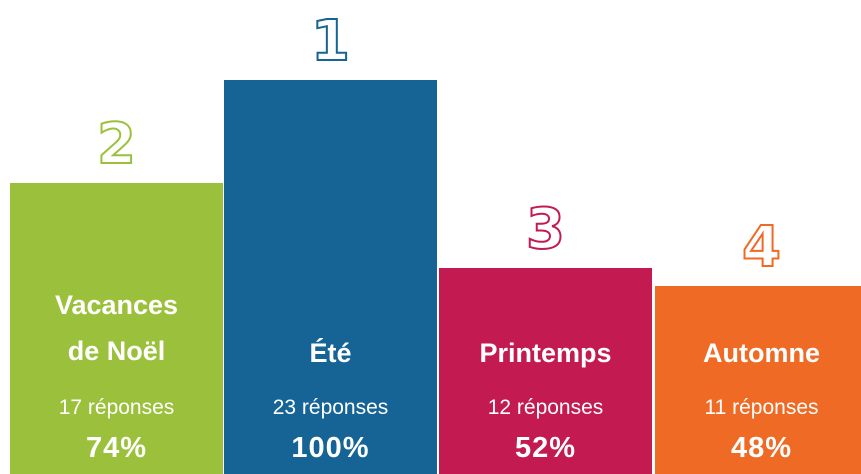 The height and width of the screenshot is (474, 861). What do you see at coordinates (545, 448) in the screenshot?
I see `bar-percent: 52%` at bounding box center [545, 448].